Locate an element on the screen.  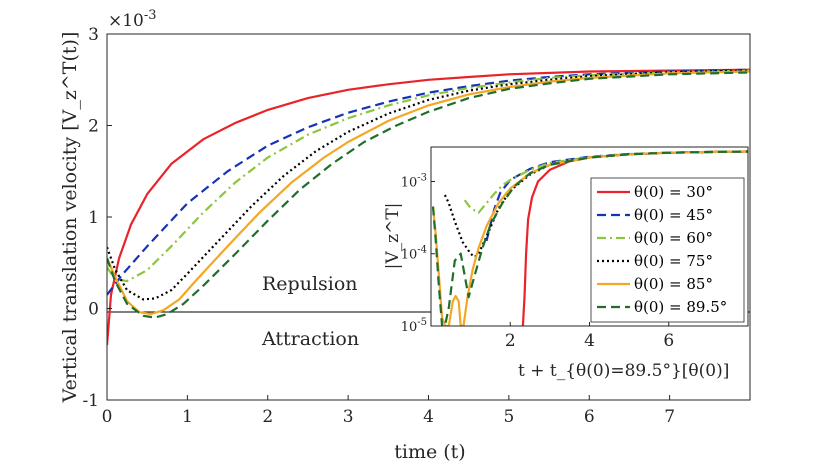
x-tick-label: 4 is located at coordinates (428, 417).